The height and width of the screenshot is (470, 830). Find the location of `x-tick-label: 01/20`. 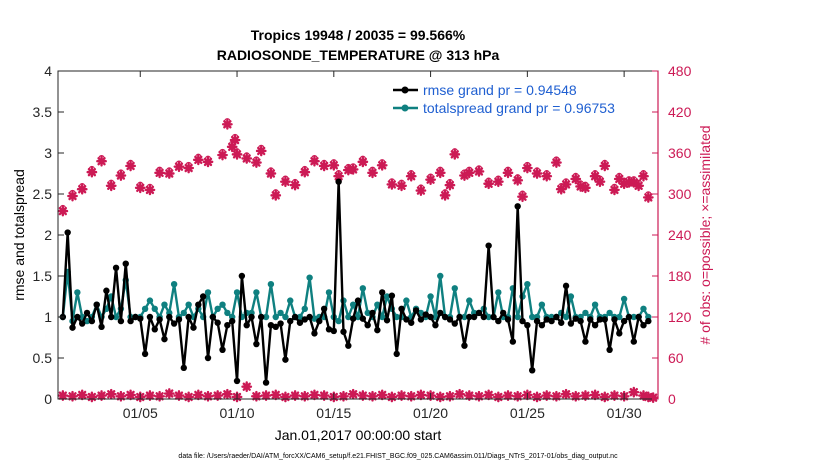

x-tick-label: 01/20 is located at coordinates (430, 413).